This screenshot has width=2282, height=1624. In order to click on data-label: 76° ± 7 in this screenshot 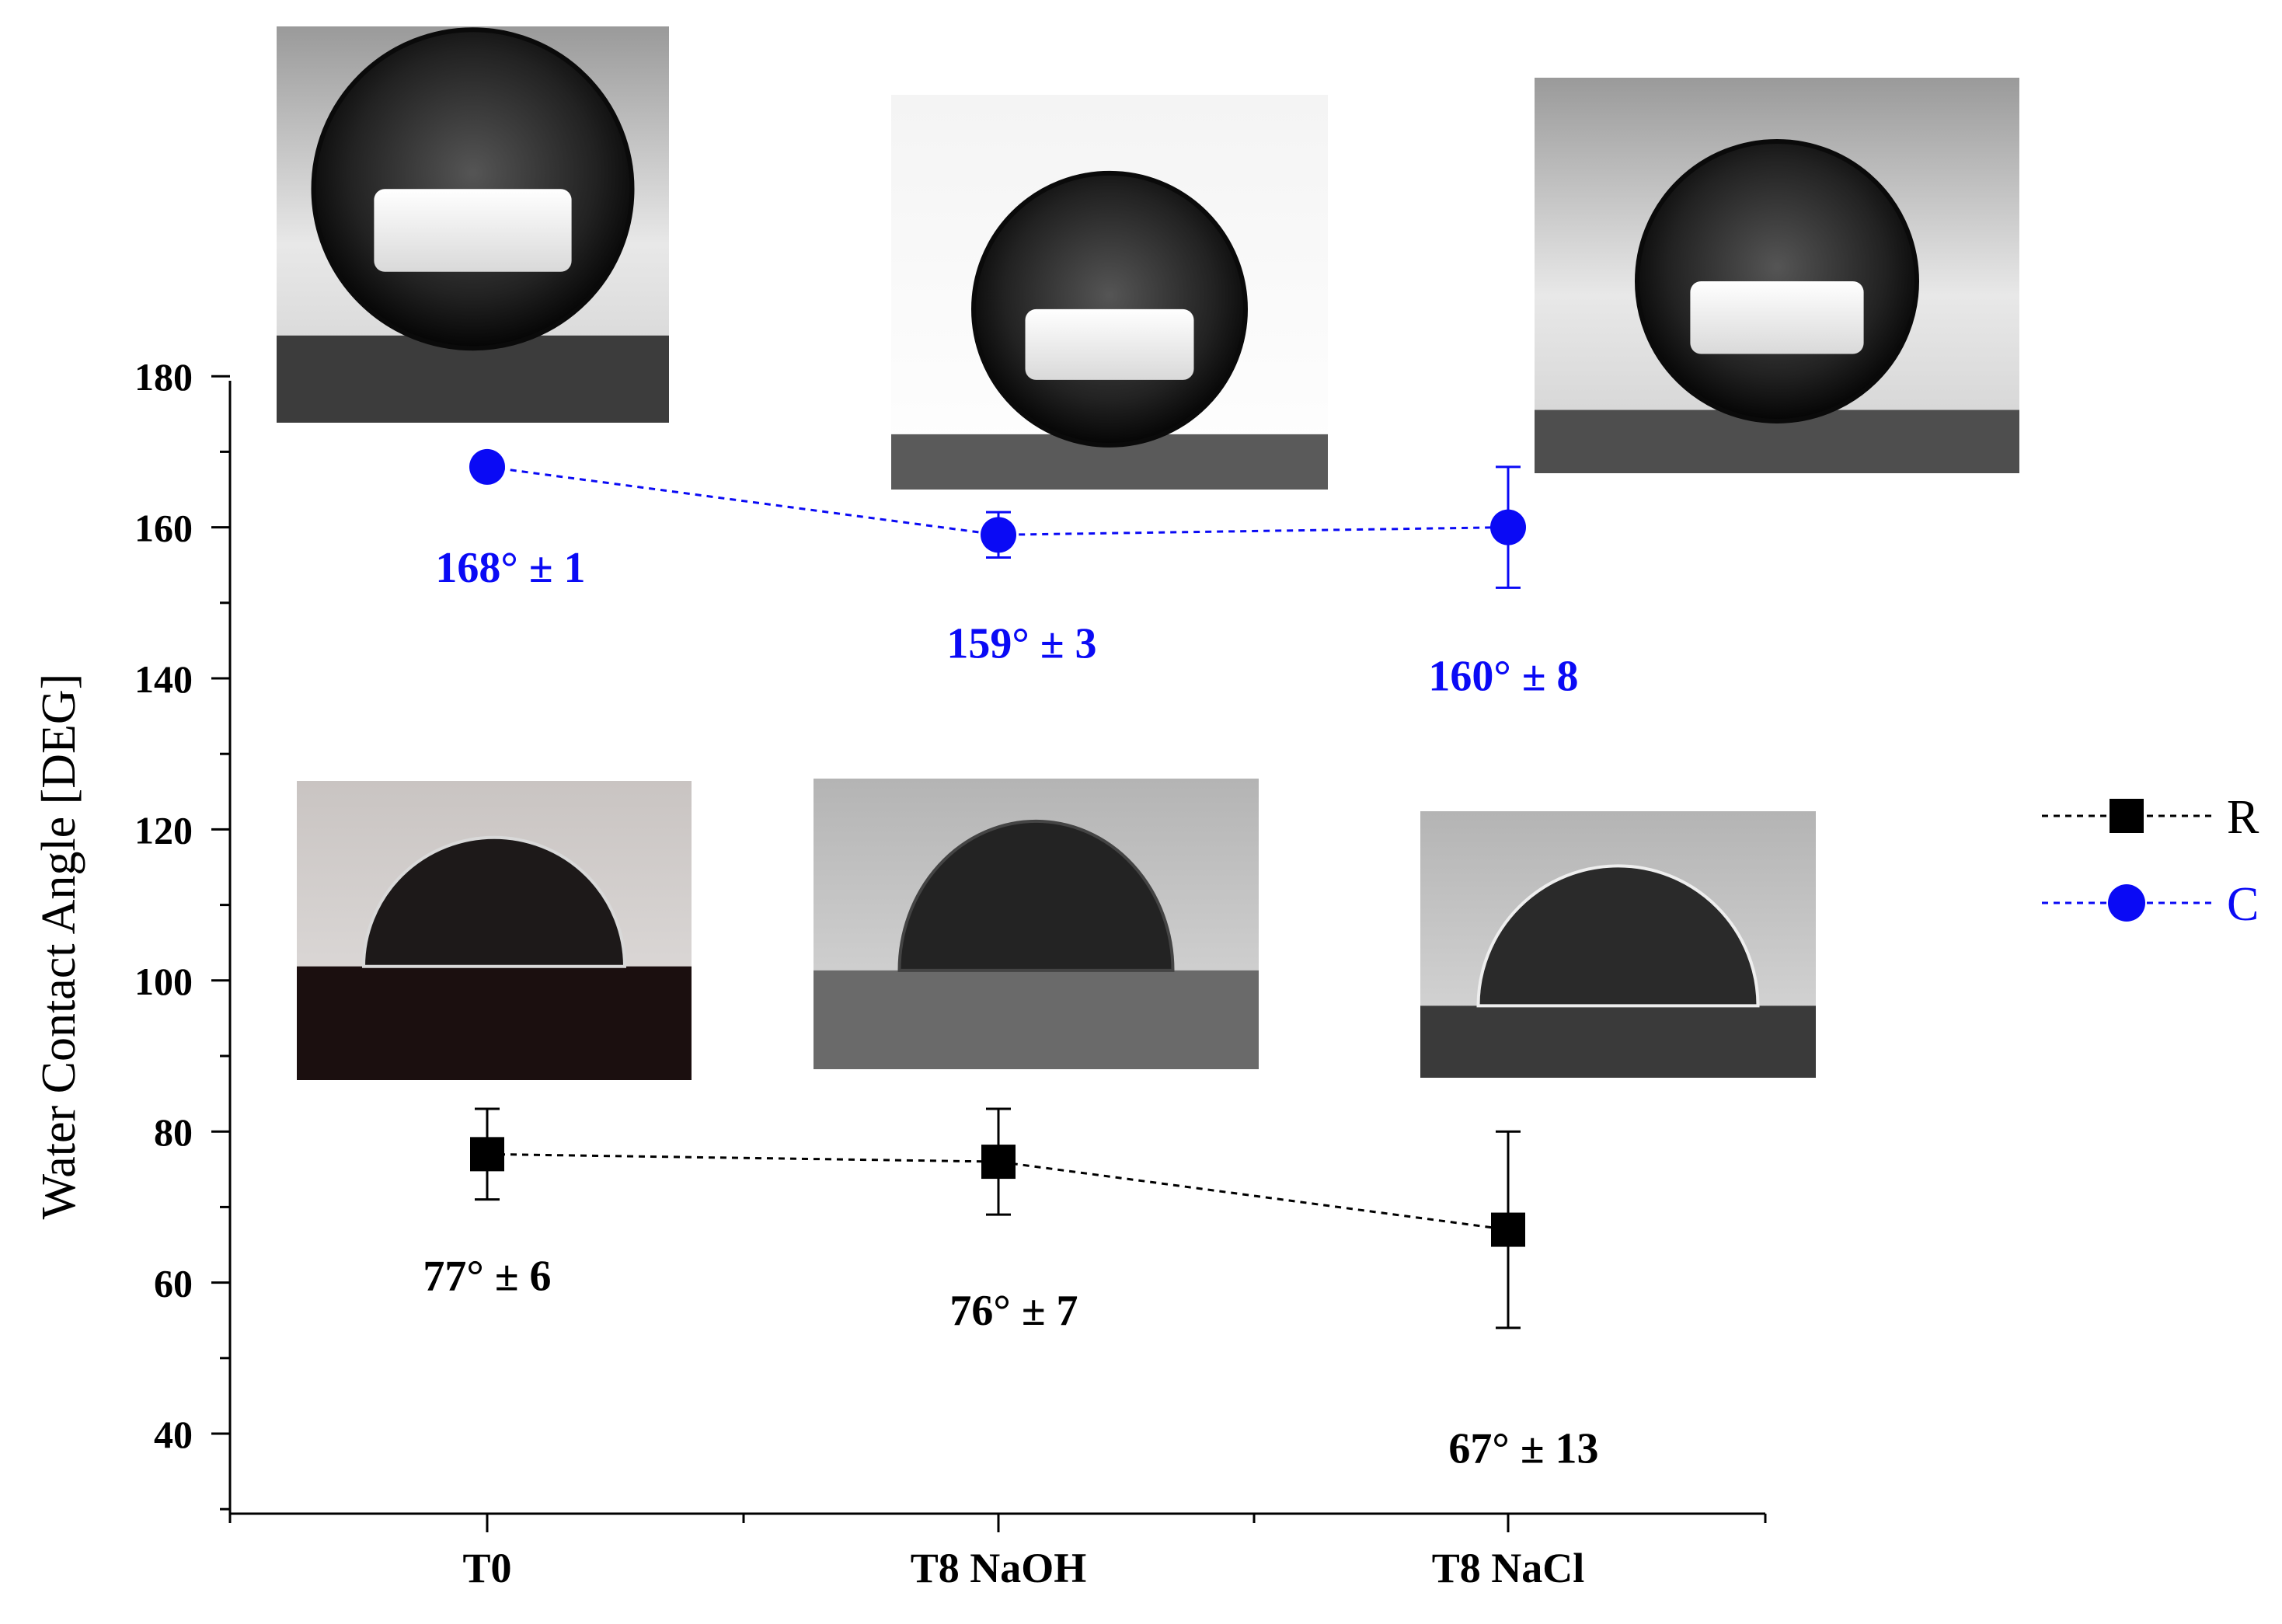, I will do `click(1013, 1311)`.